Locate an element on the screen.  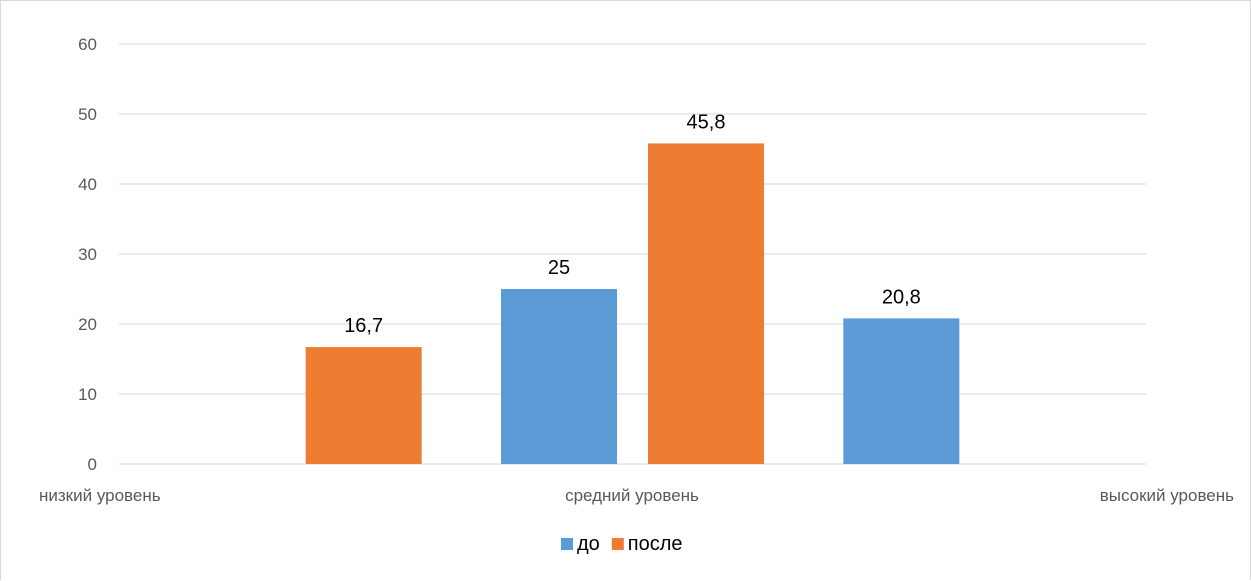
y-tick-label: 20 is located at coordinates (87, 324).